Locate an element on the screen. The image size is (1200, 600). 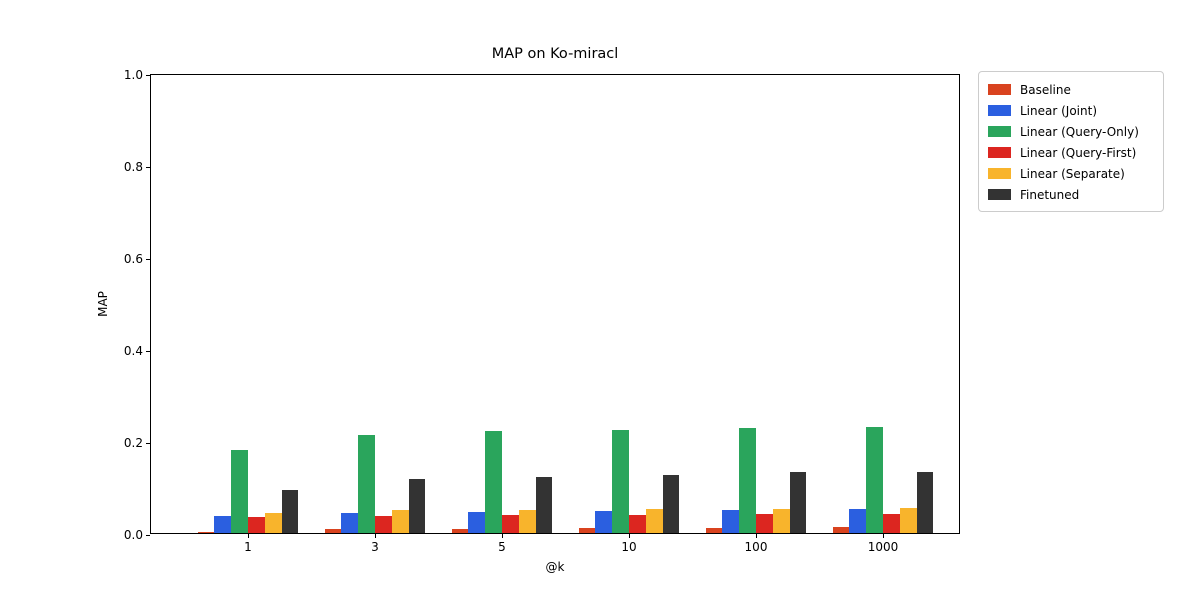
y-tick-label: 0.4 is located at coordinates (133, 351).